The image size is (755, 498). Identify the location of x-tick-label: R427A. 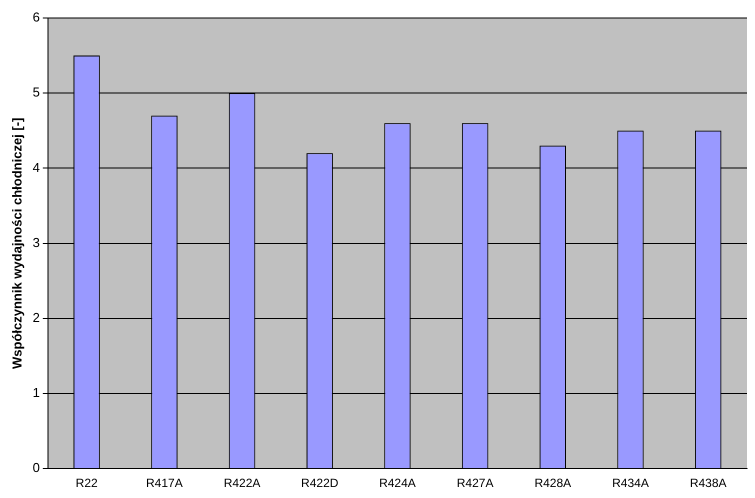
(475, 483).